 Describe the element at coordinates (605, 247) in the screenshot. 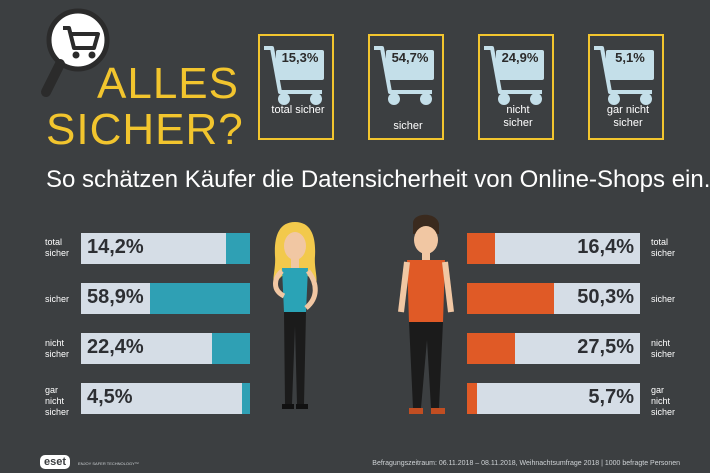

I see `men-bar-value: 16,4%` at that location.